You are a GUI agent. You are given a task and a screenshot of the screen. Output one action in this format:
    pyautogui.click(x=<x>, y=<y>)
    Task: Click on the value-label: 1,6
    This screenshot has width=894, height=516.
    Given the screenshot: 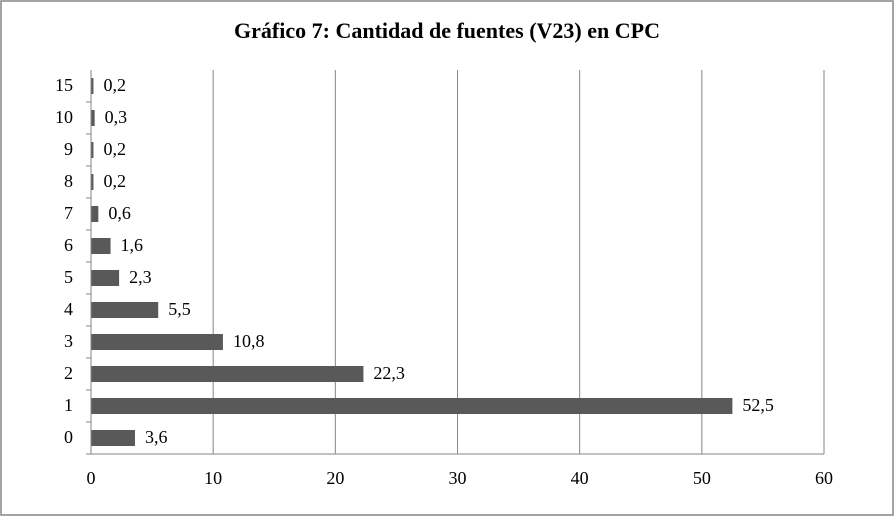 What is the action you would take?
    pyautogui.click(x=132, y=245)
    